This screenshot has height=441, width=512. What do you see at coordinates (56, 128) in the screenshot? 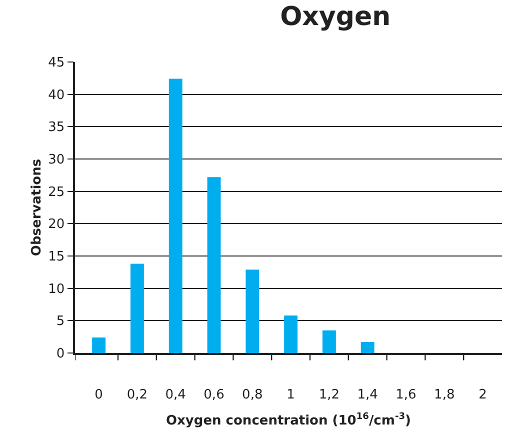
I see `y-tick-label: 35` at bounding box center [56, 128].